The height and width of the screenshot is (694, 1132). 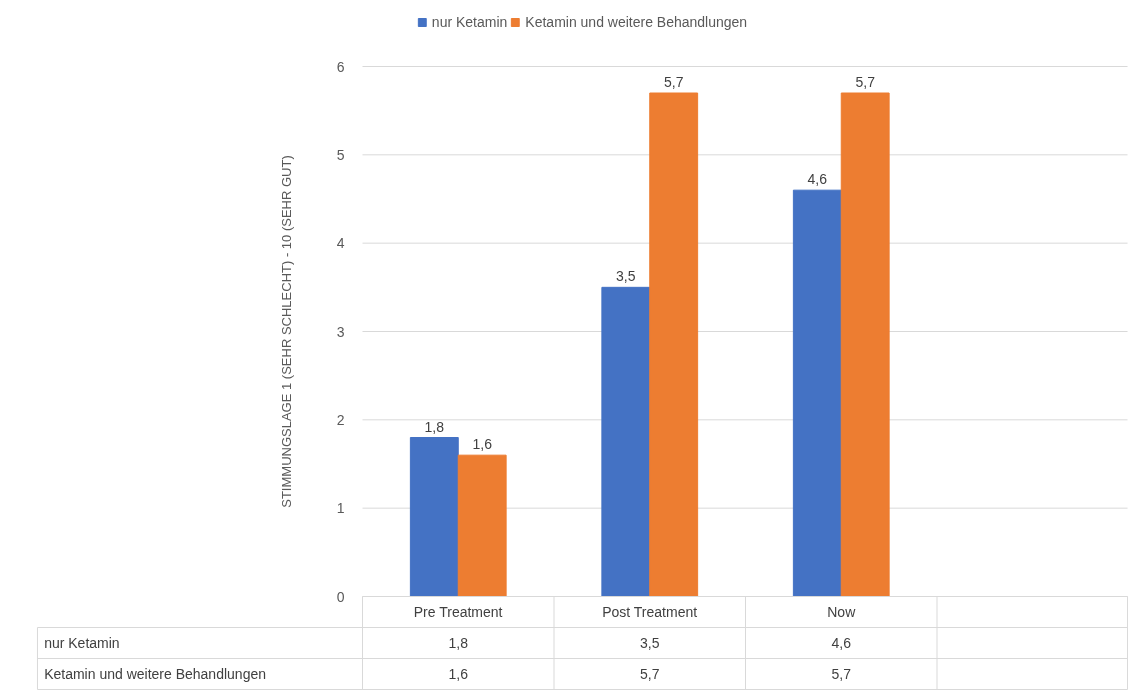 What do you see at coordinates (842, 612) in the screenshot?
I see `x-tick-label: Now` at bounding box center [842, 612].